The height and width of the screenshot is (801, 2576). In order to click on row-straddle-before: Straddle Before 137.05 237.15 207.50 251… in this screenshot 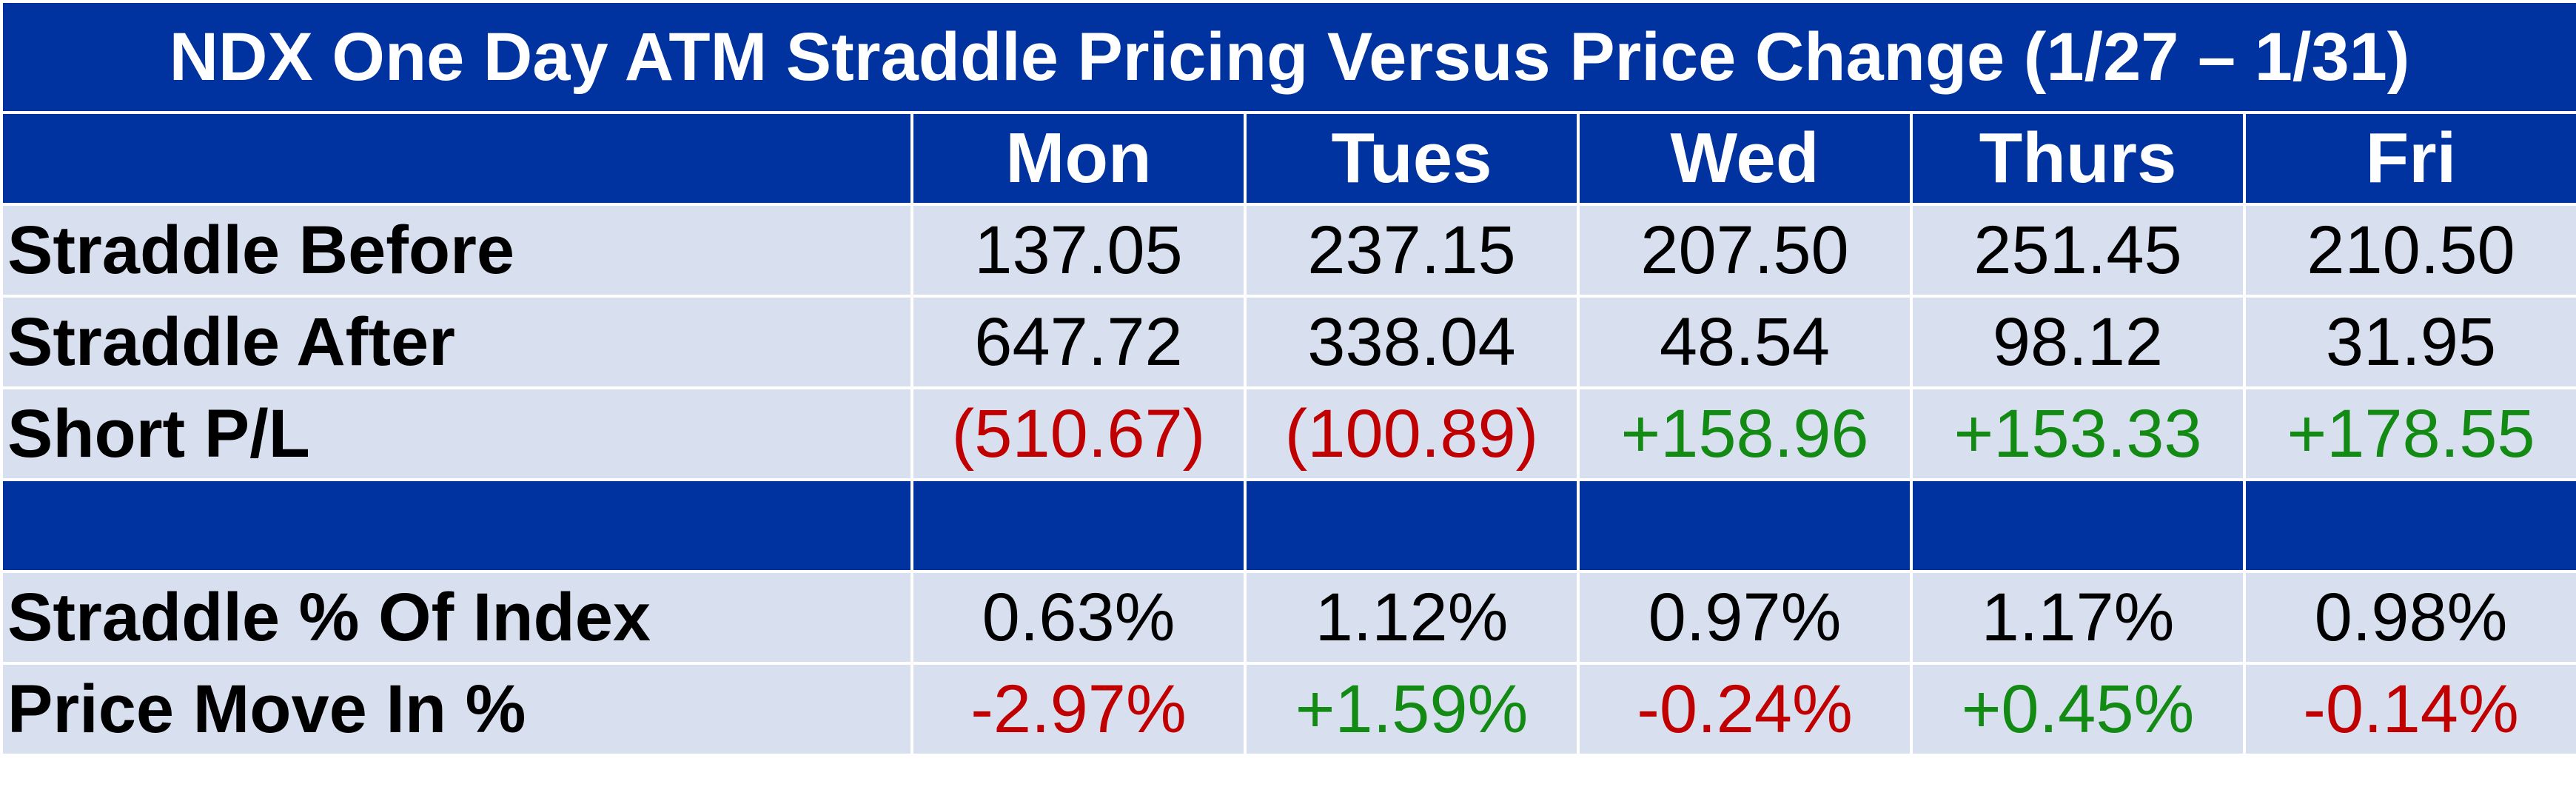, I will do `click(1288, 250)`.